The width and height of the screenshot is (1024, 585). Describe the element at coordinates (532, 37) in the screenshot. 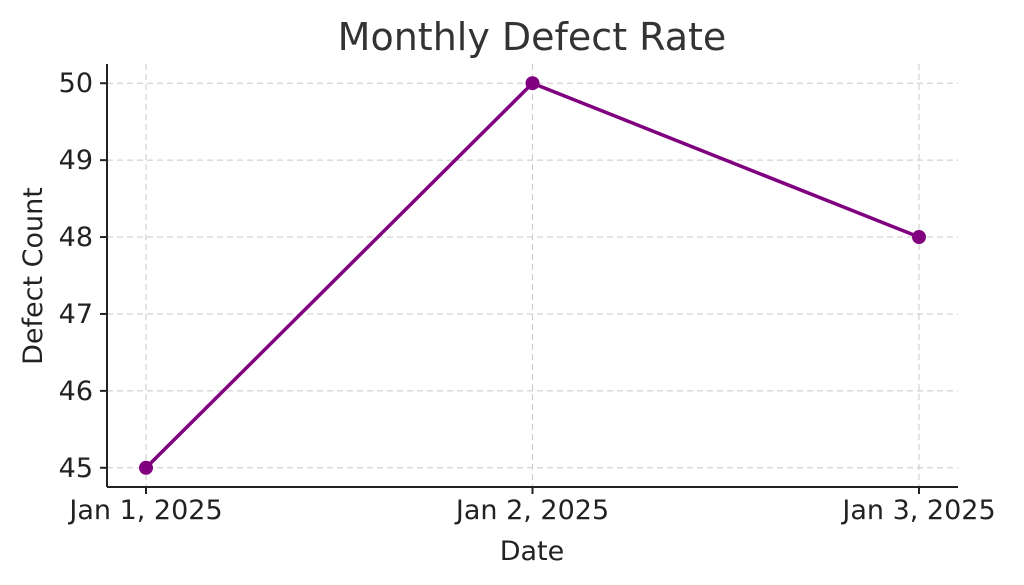

I see `chart-title: Monthly Defect Rate` at that location.